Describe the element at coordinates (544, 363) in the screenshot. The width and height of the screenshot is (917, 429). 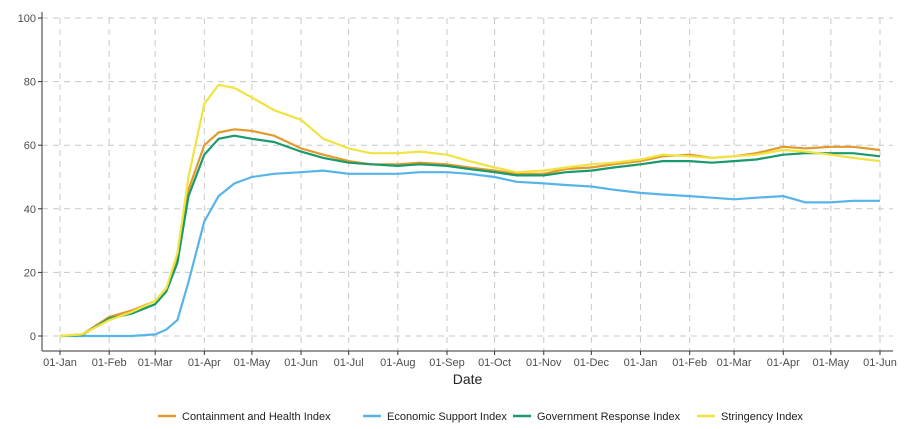
I see `x-tick-label: 01-Nov` at that location.